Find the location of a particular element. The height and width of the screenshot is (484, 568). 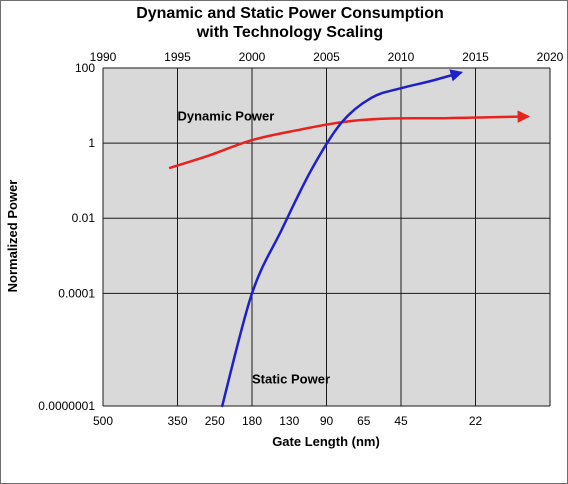

top-axis-year-label: 2015 is located at coordinates (475, 57).